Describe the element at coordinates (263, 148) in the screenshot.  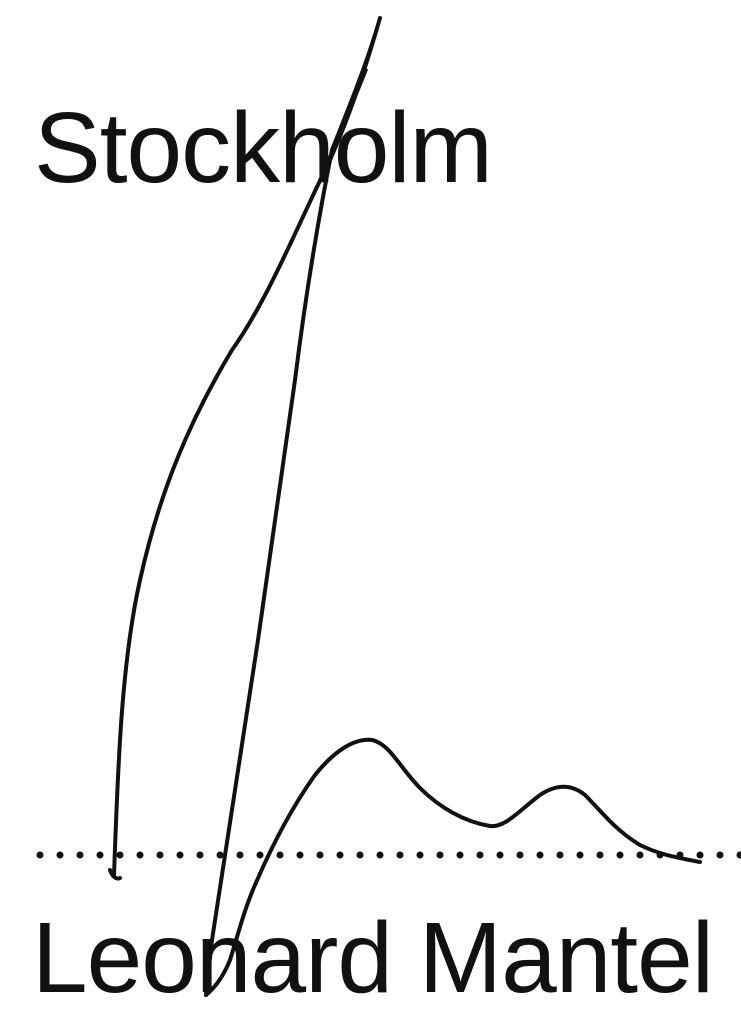
I see `place-label: Stockholm` at that location.